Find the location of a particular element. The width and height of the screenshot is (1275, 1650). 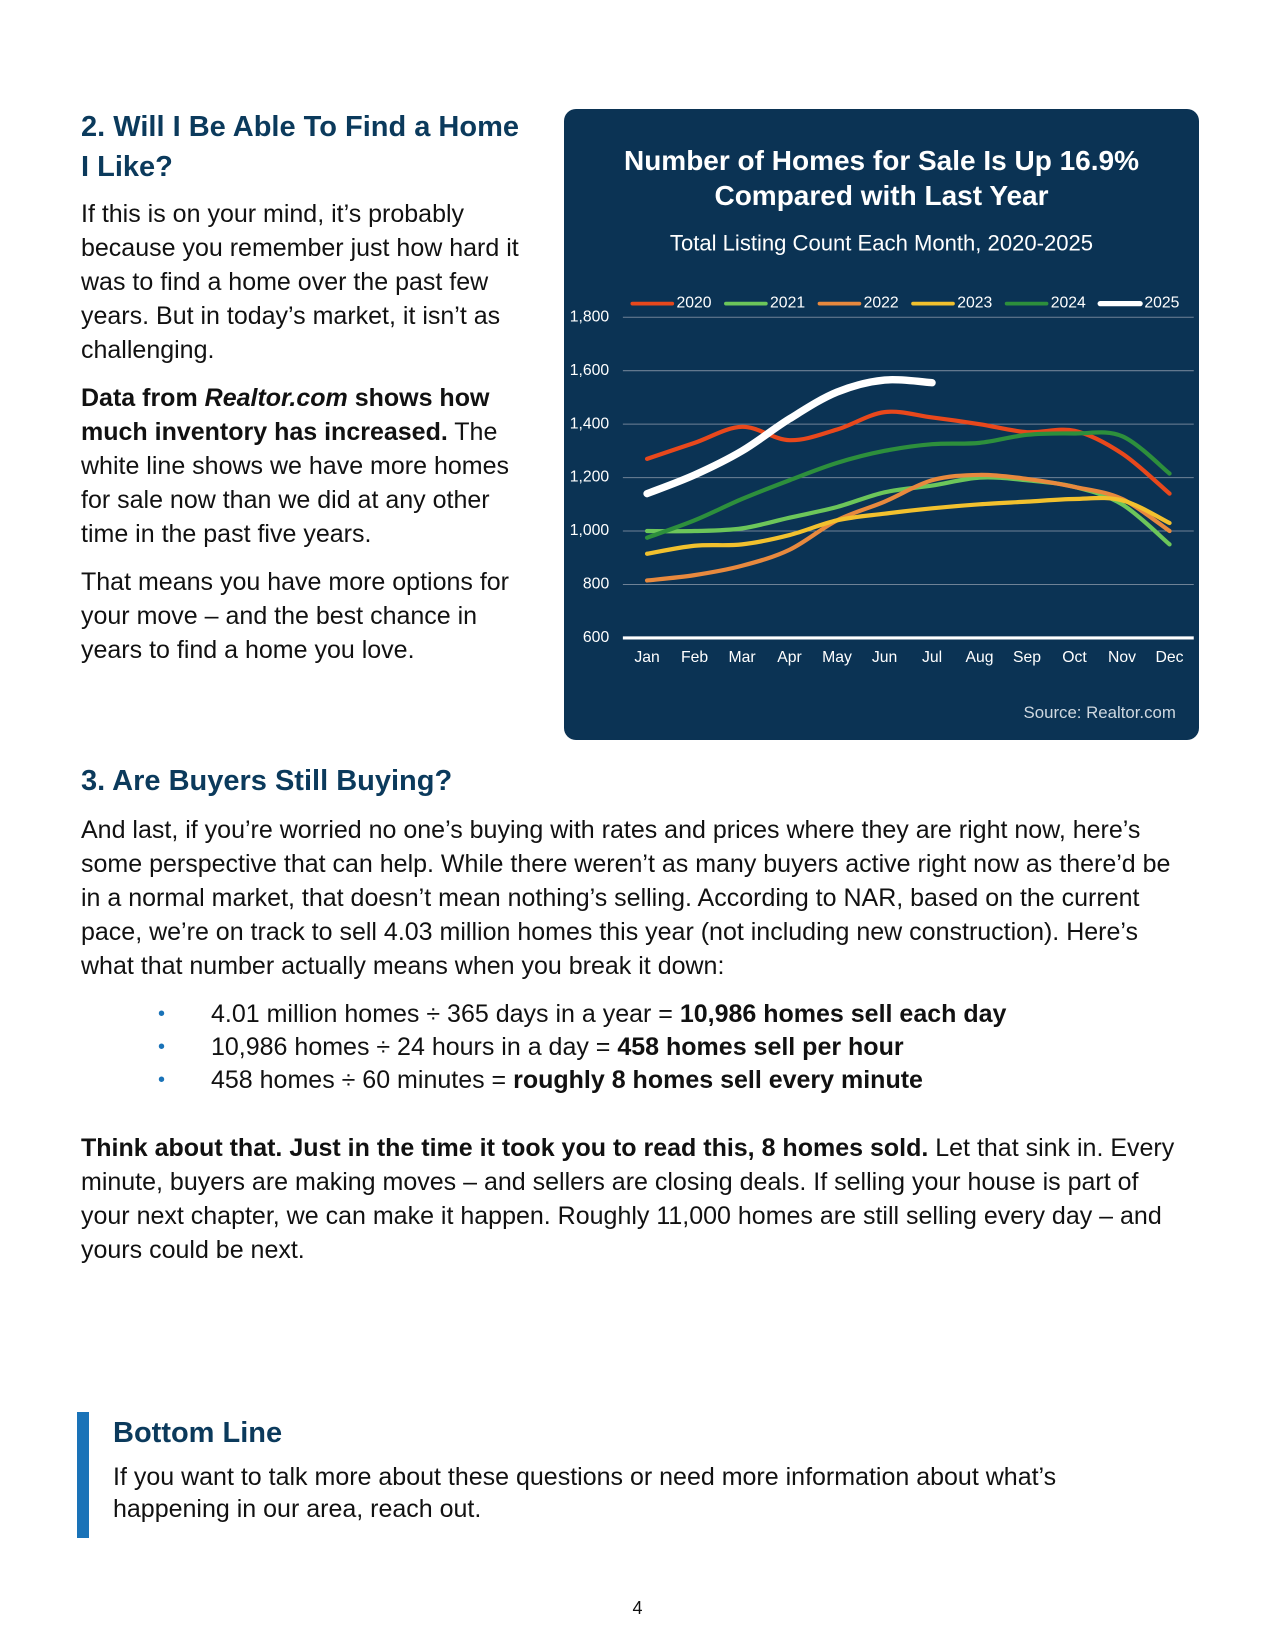

text-run: 458 homes sell per hour is located at coordinates (760, 1047).